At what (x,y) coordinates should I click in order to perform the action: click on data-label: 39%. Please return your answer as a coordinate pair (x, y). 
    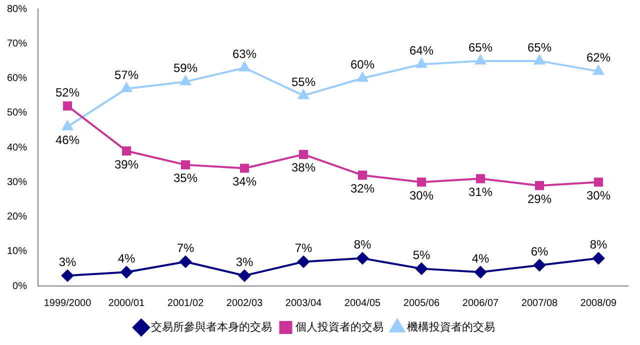
    Looking at the image, I should click on (126, 164).